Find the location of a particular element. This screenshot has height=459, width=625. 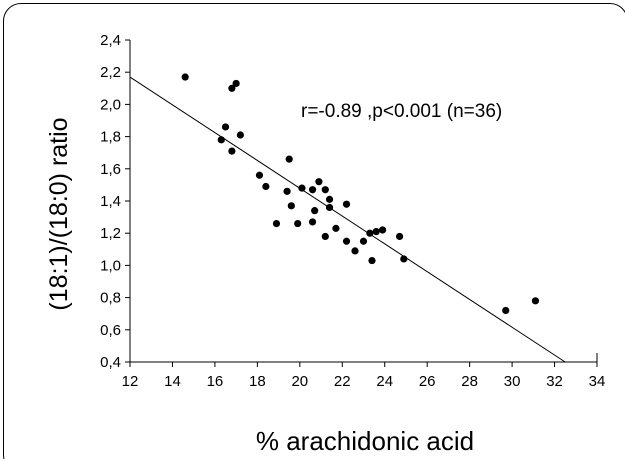

y-tick-label: 0,8 is located at coordinates (110, 298).